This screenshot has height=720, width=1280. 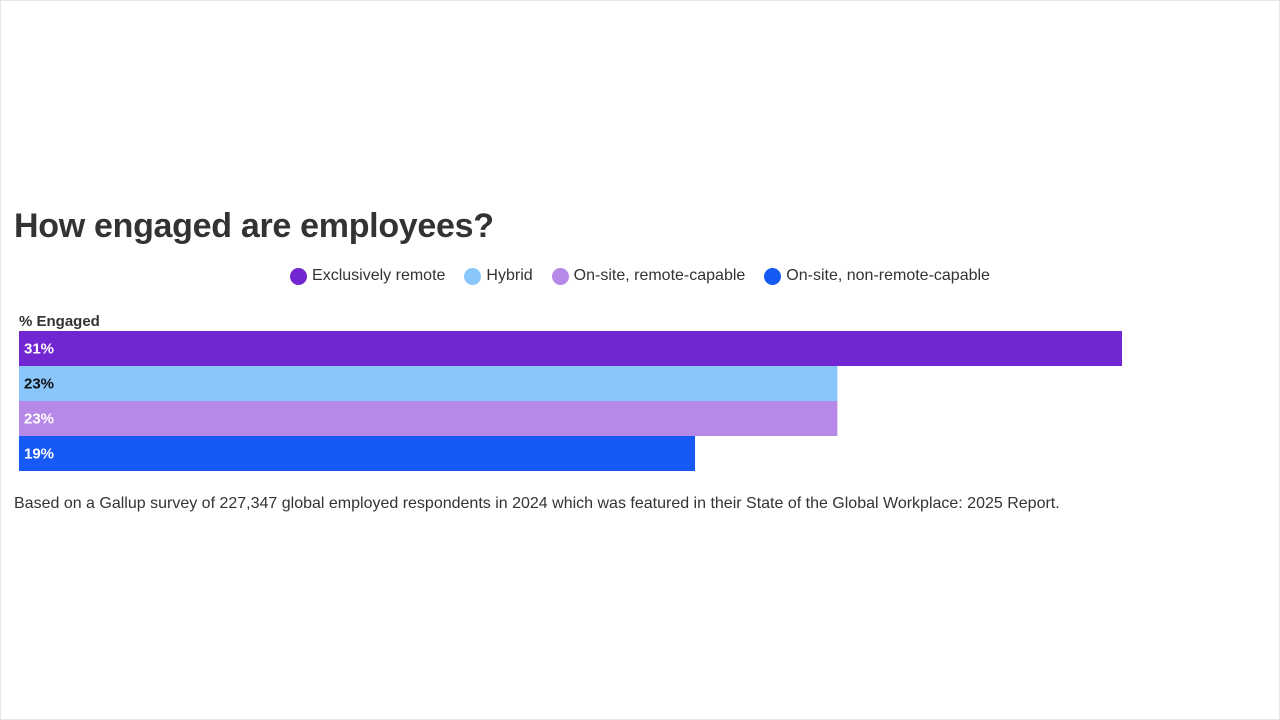 What do you see at coordinates (509, 275) in the screenshot?
I see `legend-label-hybrid: Hybrid` at bounding box center [509, 275].